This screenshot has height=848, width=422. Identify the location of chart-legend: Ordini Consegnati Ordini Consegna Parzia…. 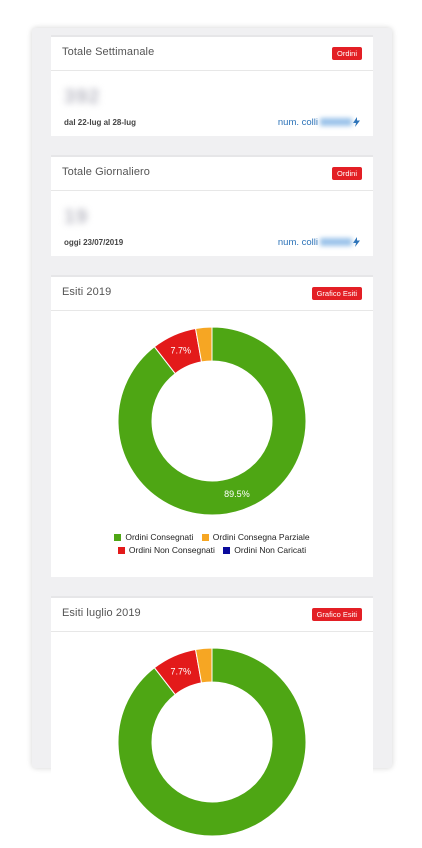
(212, 545).